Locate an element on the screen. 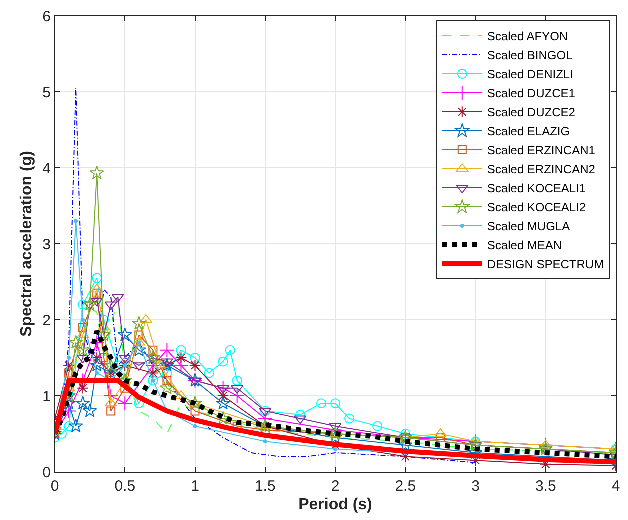  legend-label: Scaled DUZCE2 is located at coordinates (531, 113).